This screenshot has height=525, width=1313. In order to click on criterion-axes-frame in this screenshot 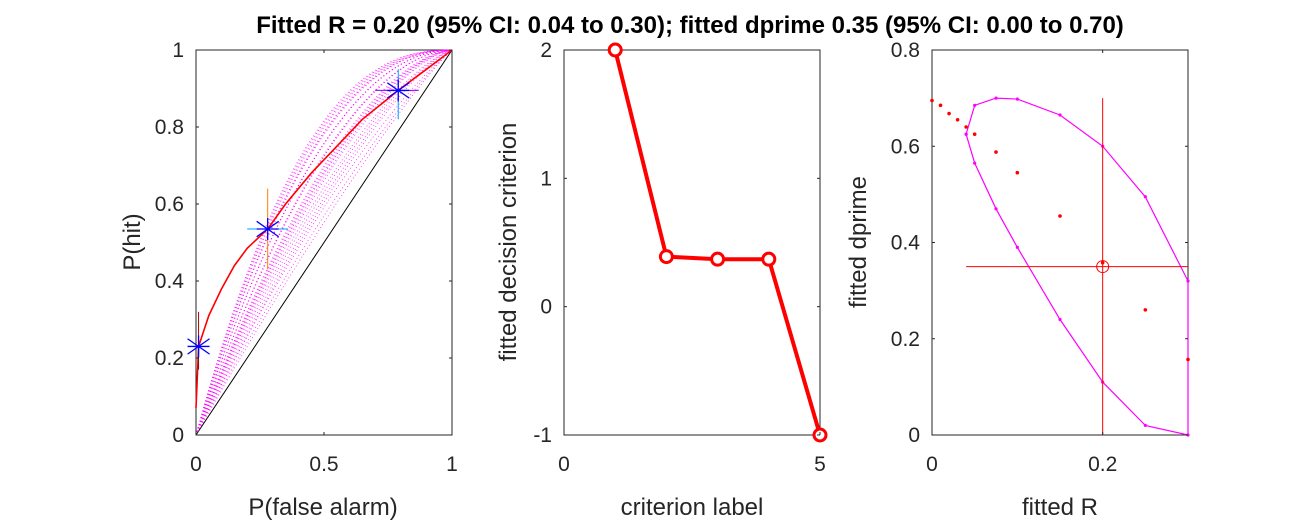, I will do `click(692, 242)`.